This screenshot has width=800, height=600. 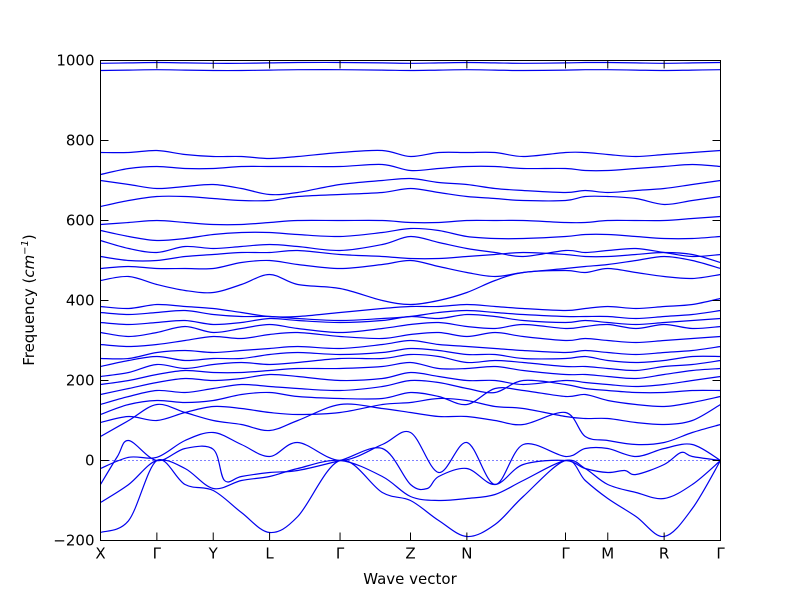 I want to click on y-axis-title-exponent: −1, so click(x=25, y=247).